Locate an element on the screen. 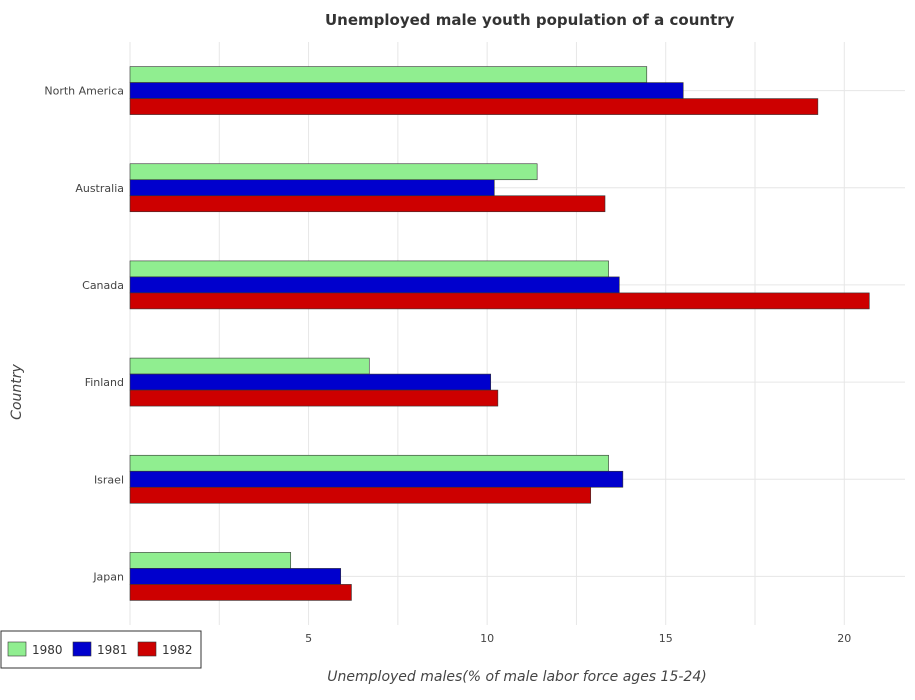 The image size is (915, 700). y-tick-label: North America is located at coordinates (84, 91).